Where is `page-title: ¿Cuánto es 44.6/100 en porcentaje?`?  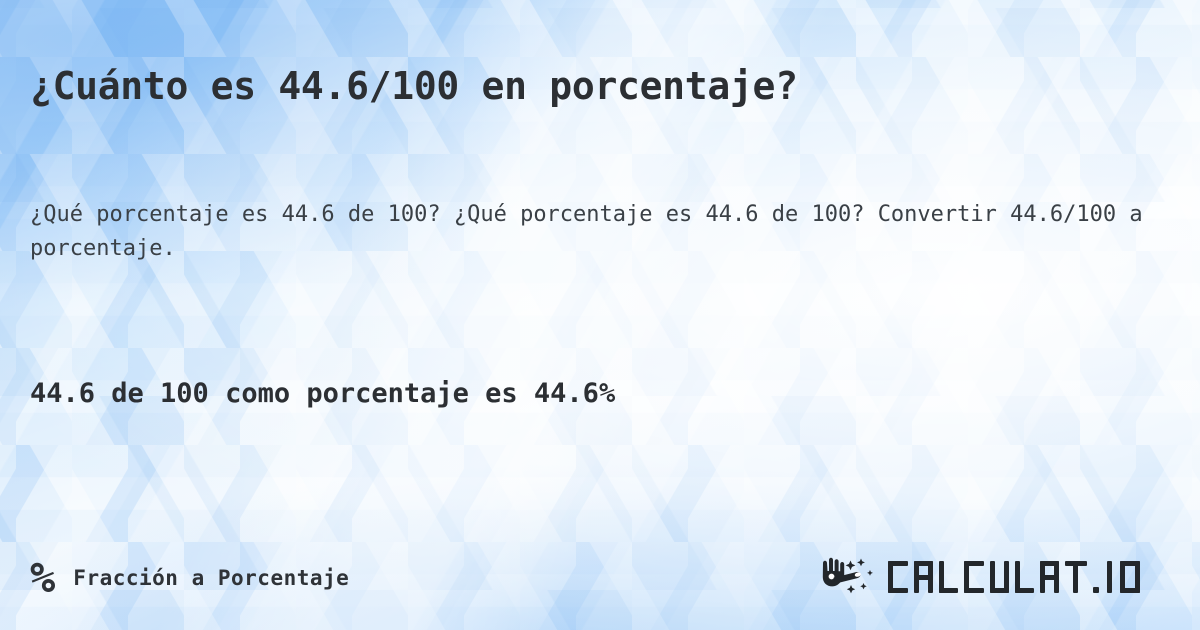
page-title: ¿Cuánto es 44.6/100 en porcentaje? is located at coordinates (414, 86).